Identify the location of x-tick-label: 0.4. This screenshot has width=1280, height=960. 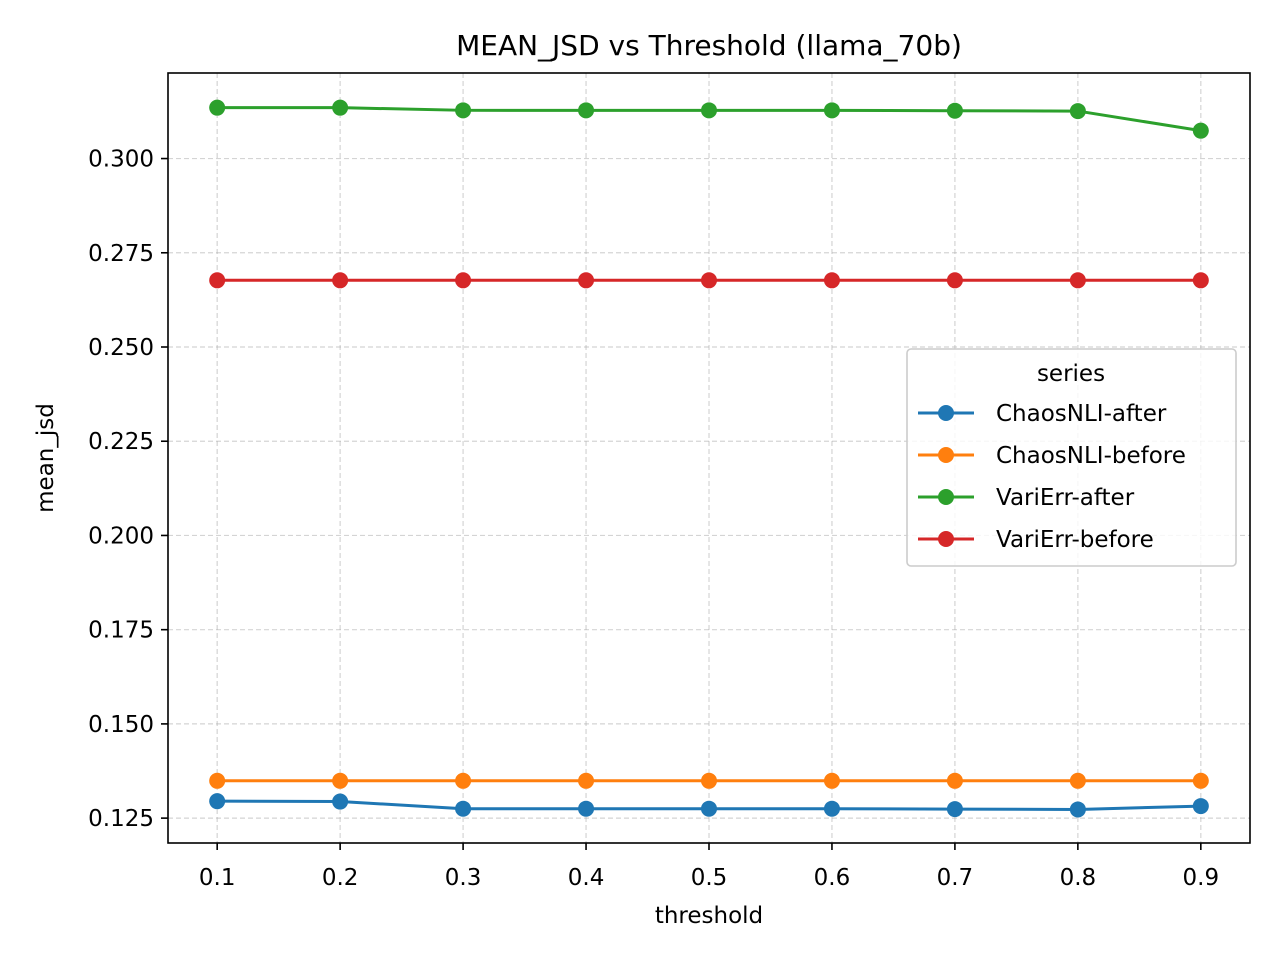
(586, 878).